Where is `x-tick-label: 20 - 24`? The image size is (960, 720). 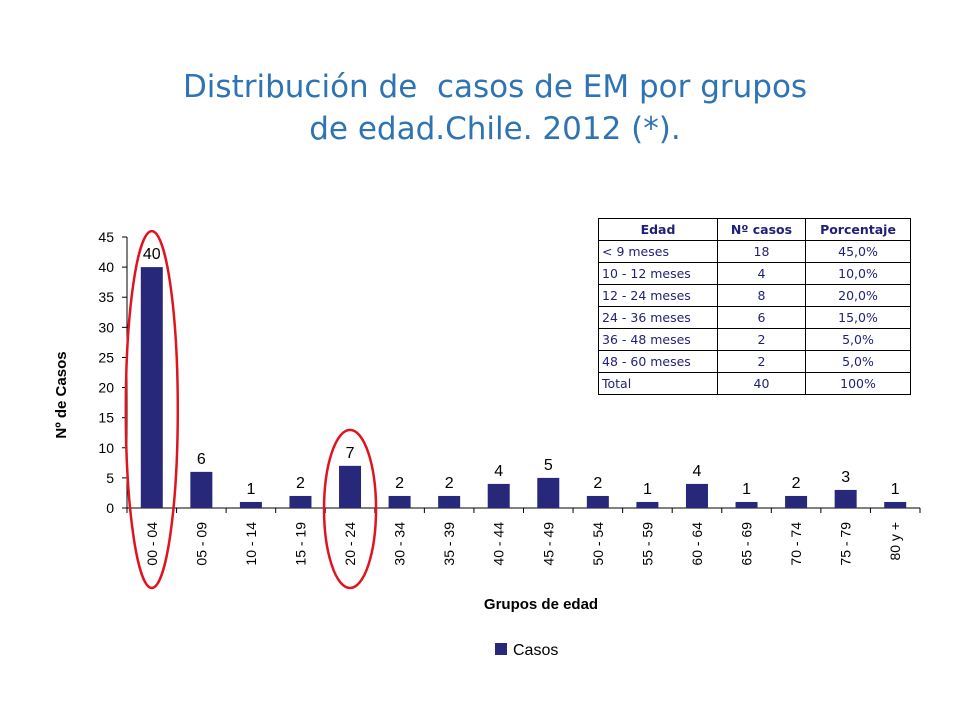
x-tick-label: 20 - 24 is located at coordinates (350, 544).